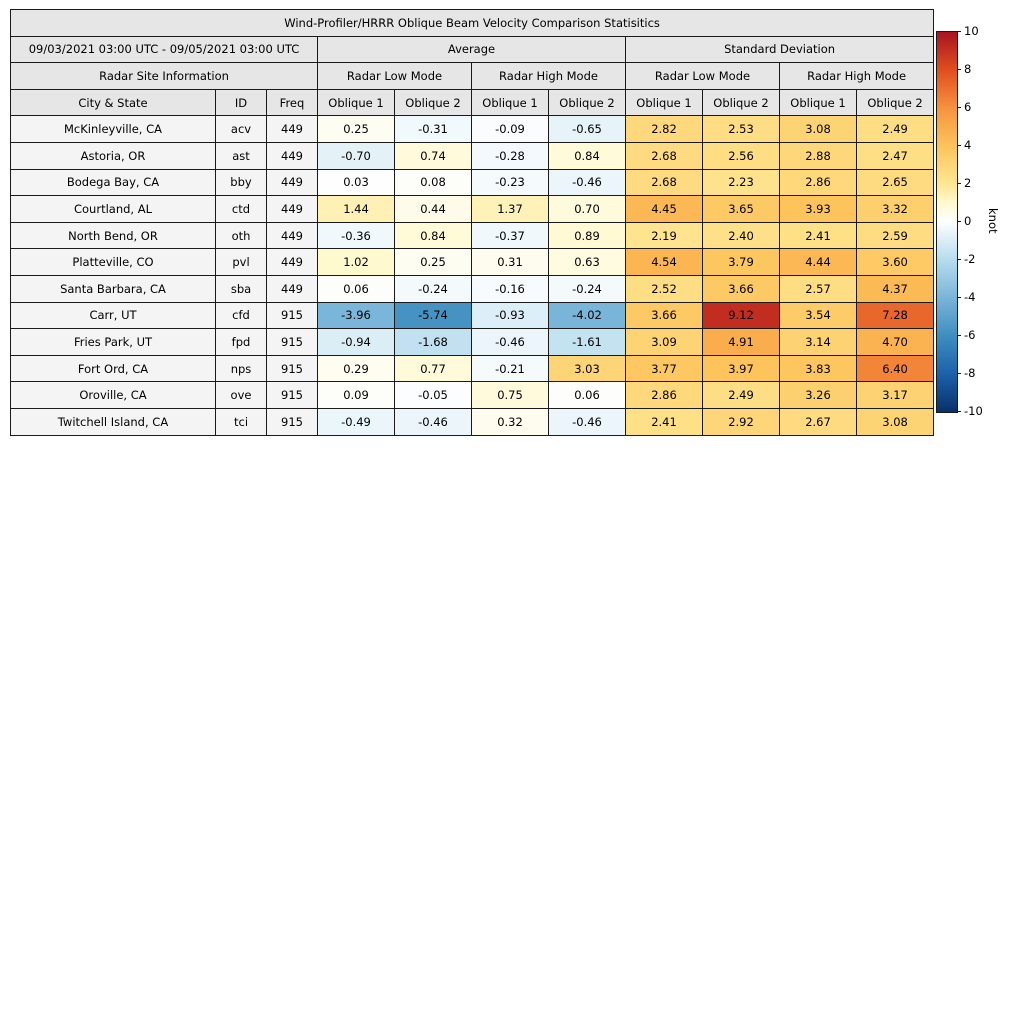  I want to click on id-header: ID, so click(241, 102).